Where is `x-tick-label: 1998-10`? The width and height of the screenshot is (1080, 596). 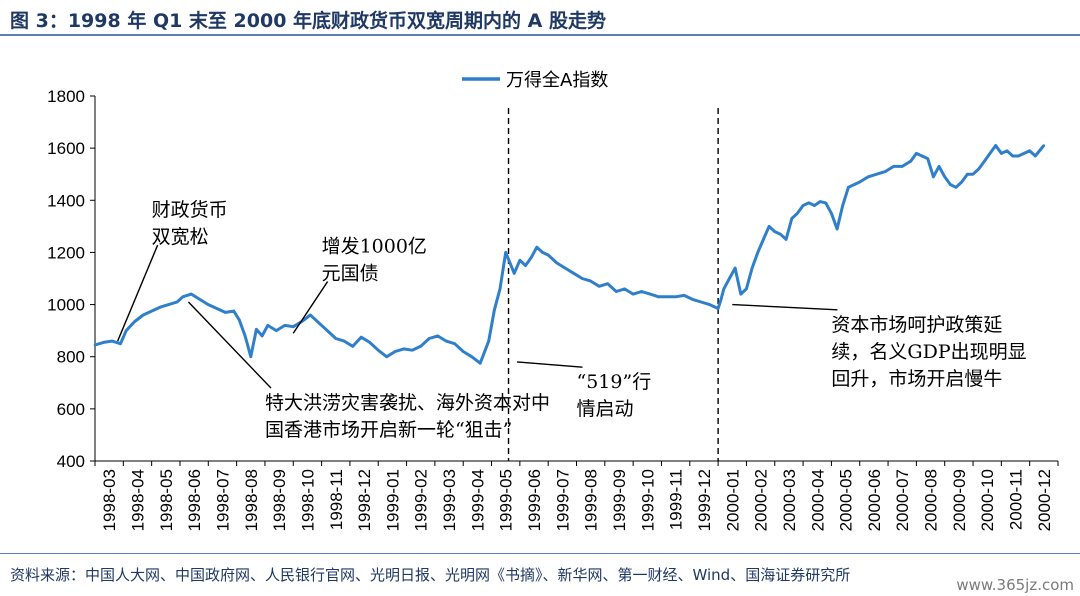
x-tick-label: 1998-10 is located at coordinates (307, 500).